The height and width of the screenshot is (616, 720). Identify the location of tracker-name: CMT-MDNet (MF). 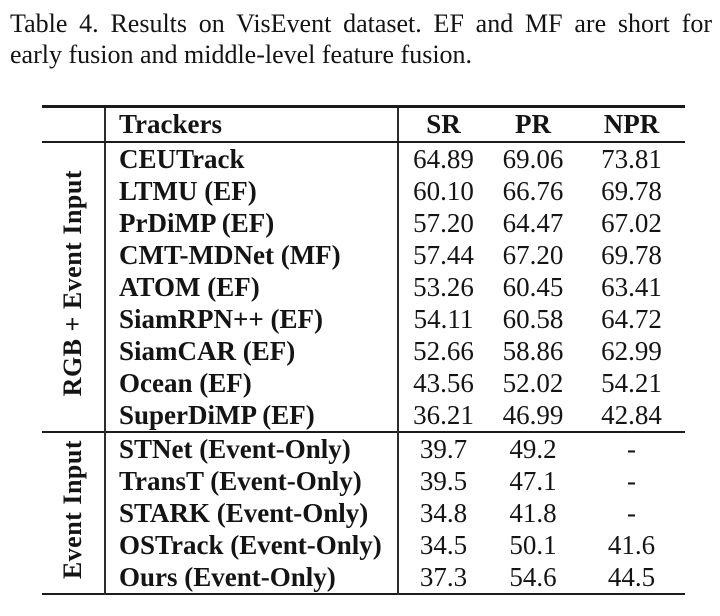
(252, 255).